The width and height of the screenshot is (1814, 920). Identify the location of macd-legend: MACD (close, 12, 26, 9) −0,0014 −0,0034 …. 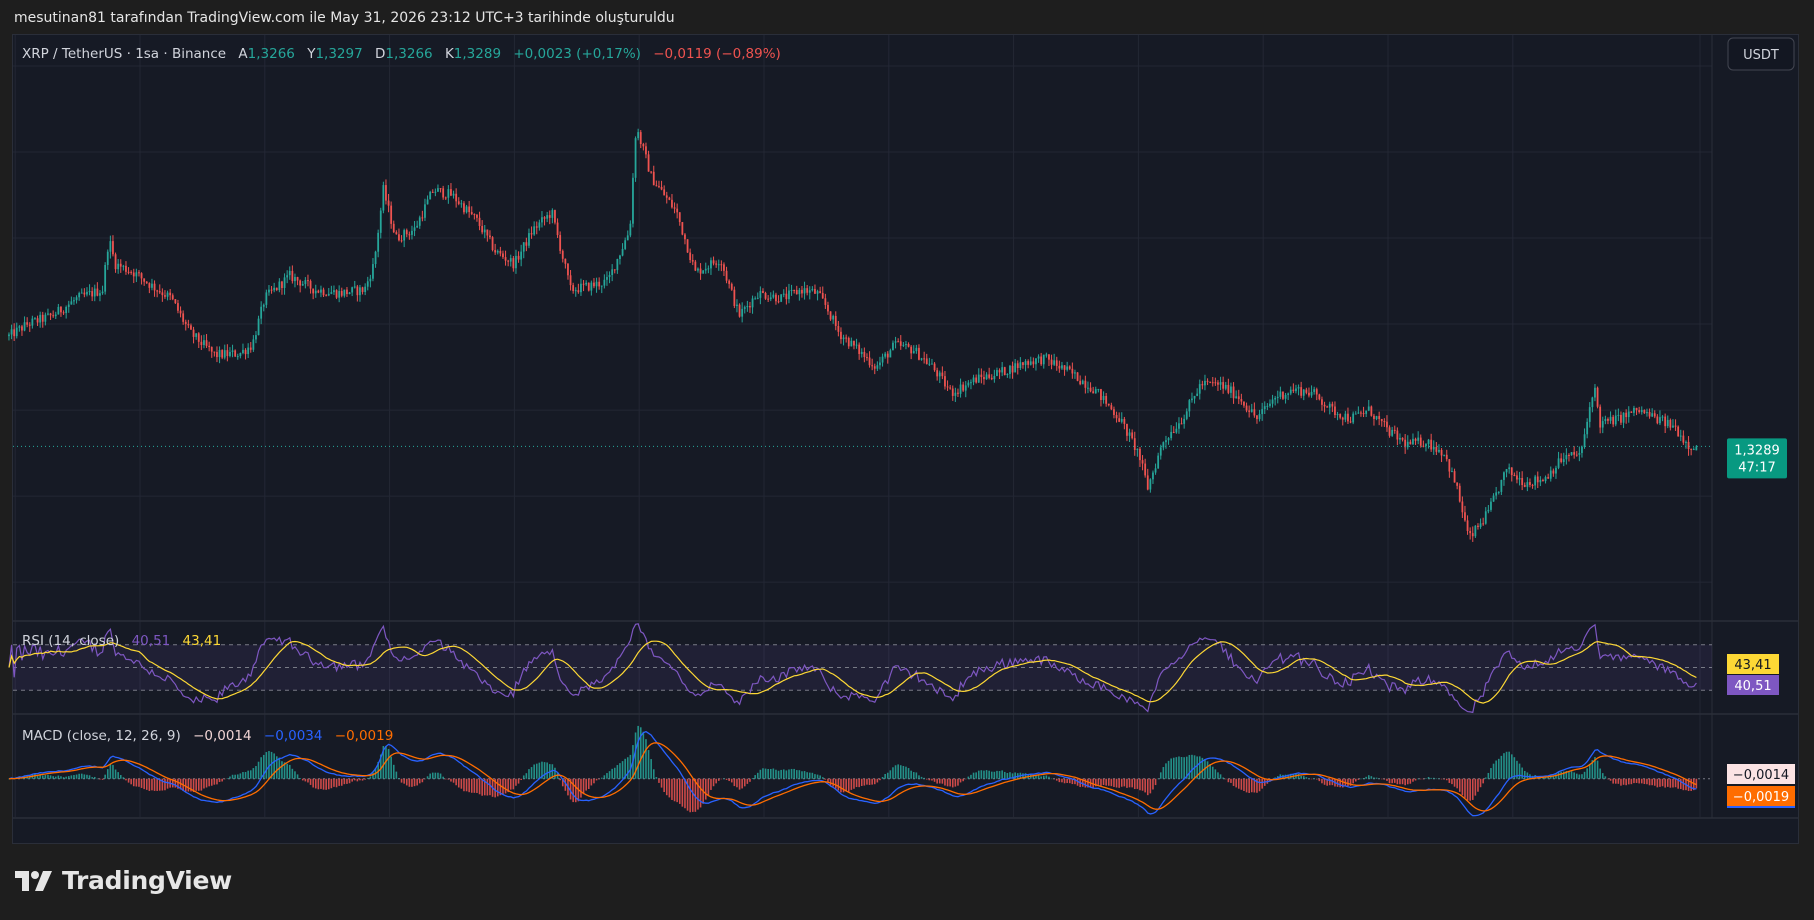
(207, 736).